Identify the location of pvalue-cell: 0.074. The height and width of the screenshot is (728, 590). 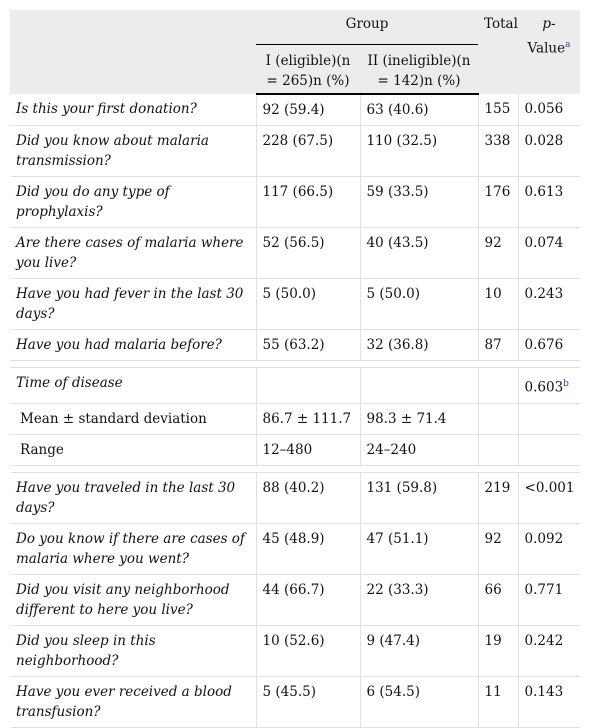
(549, 253).